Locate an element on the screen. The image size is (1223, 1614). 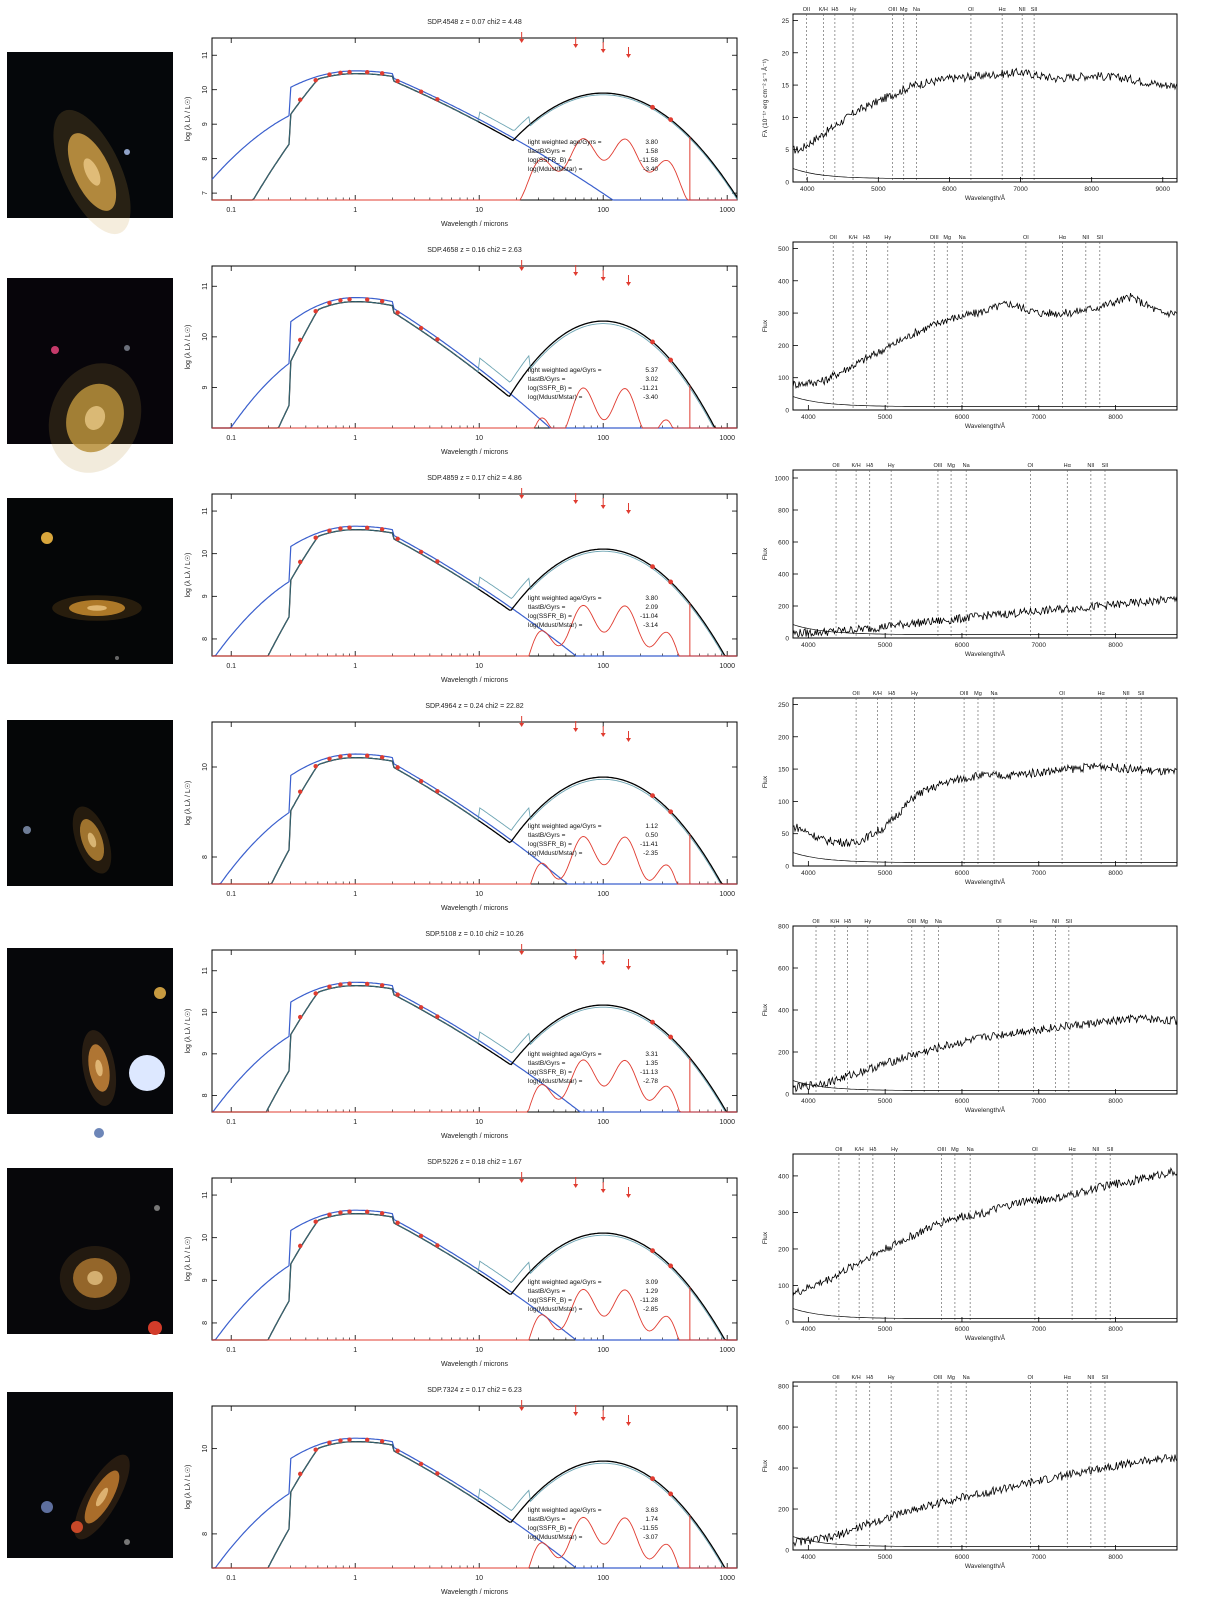
sed-stat-value: 3.80 is located at coordinates (651, 142).